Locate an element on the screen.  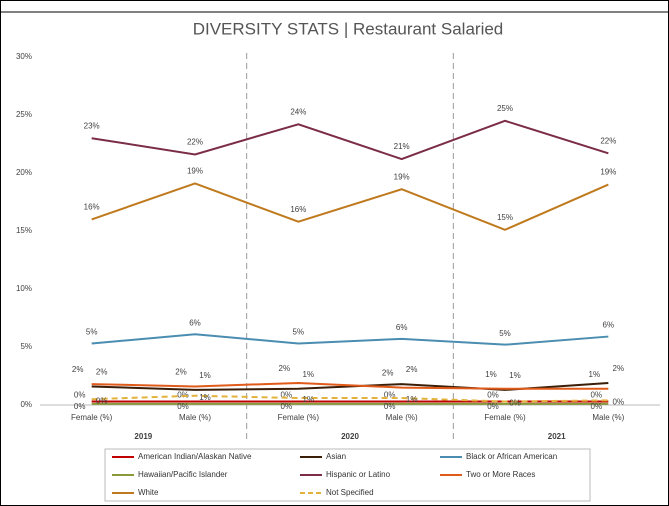
legend-label: Not Specified is located at coordinates (350, 492).